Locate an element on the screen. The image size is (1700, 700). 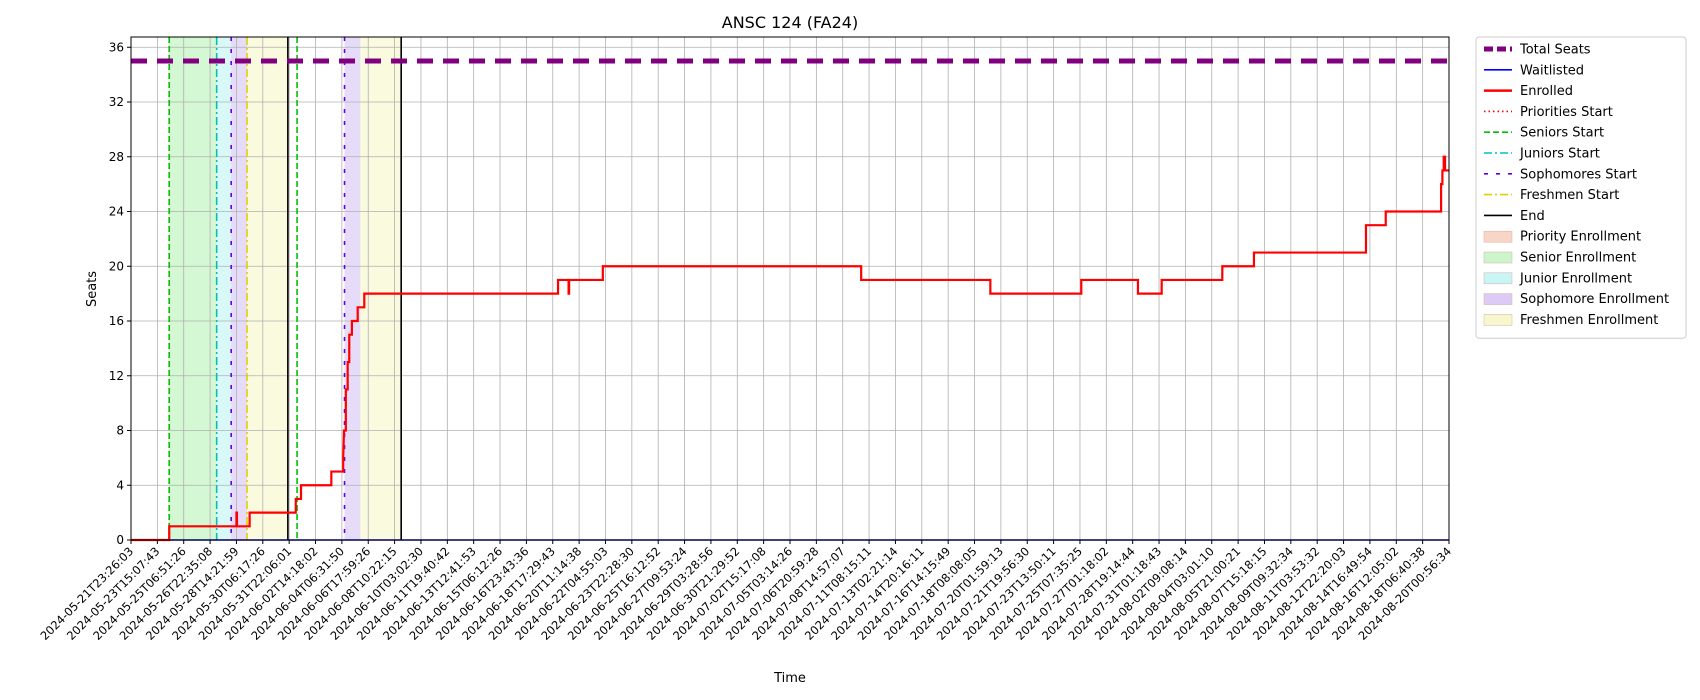
legend-senior-enrollment-swatch is located at coordinates (1498, 257).